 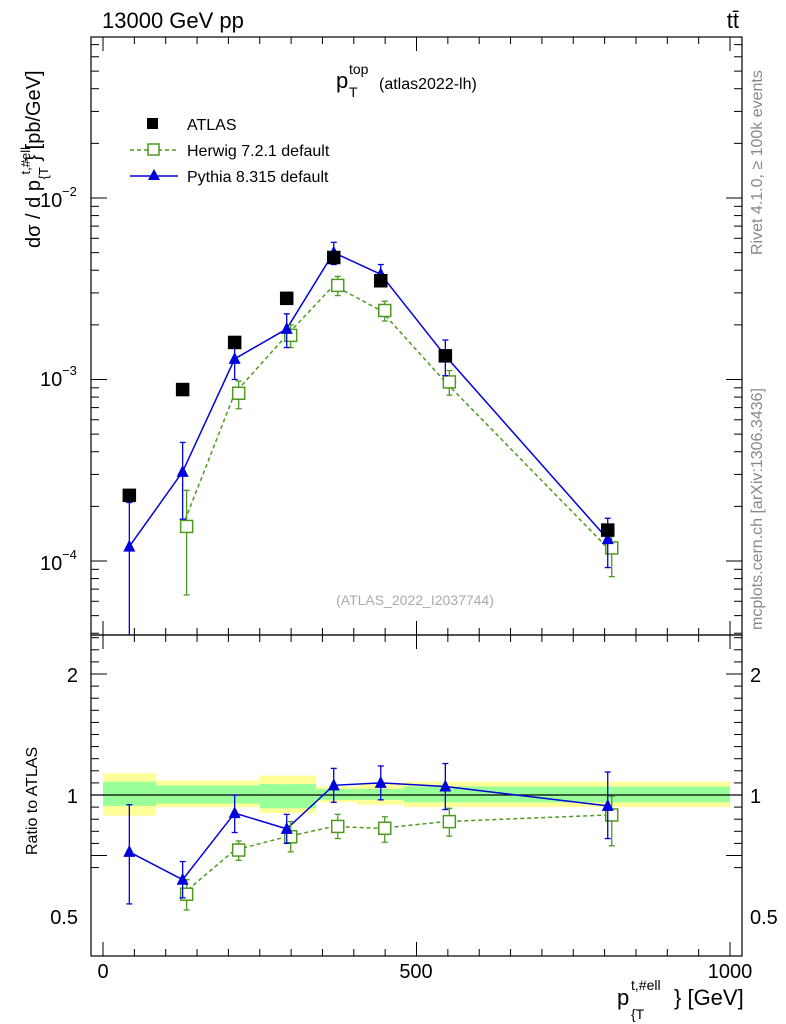 What do you see at coordinates (69, 554) in the screenshot?
I see `y-tick-label-1e-4-exp: −4` at bounding box center [69, 554].